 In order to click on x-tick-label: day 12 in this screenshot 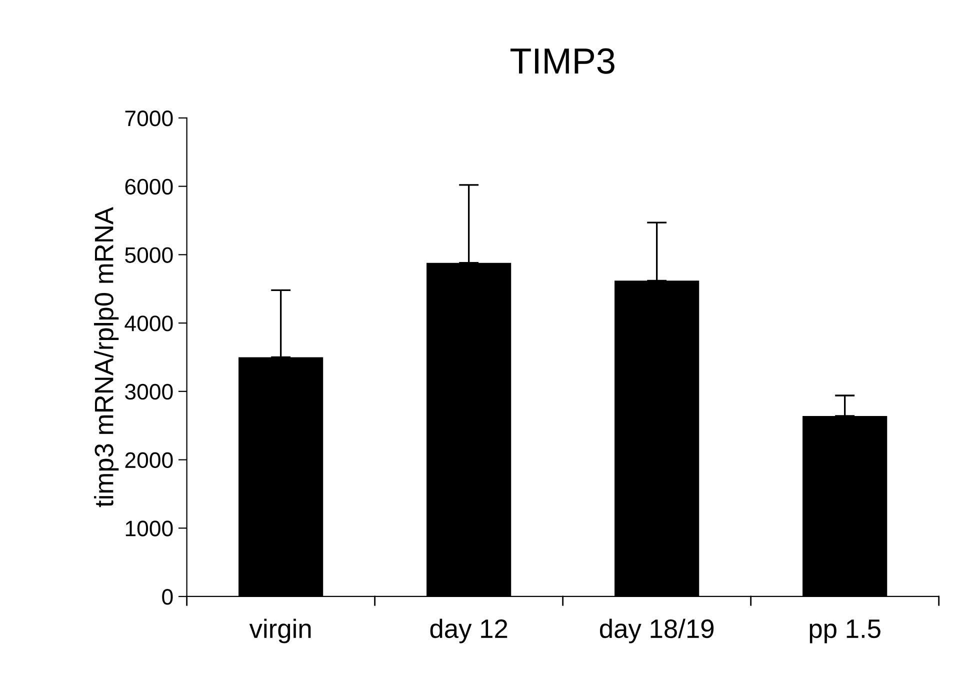, I will do `click(469, 631)`.